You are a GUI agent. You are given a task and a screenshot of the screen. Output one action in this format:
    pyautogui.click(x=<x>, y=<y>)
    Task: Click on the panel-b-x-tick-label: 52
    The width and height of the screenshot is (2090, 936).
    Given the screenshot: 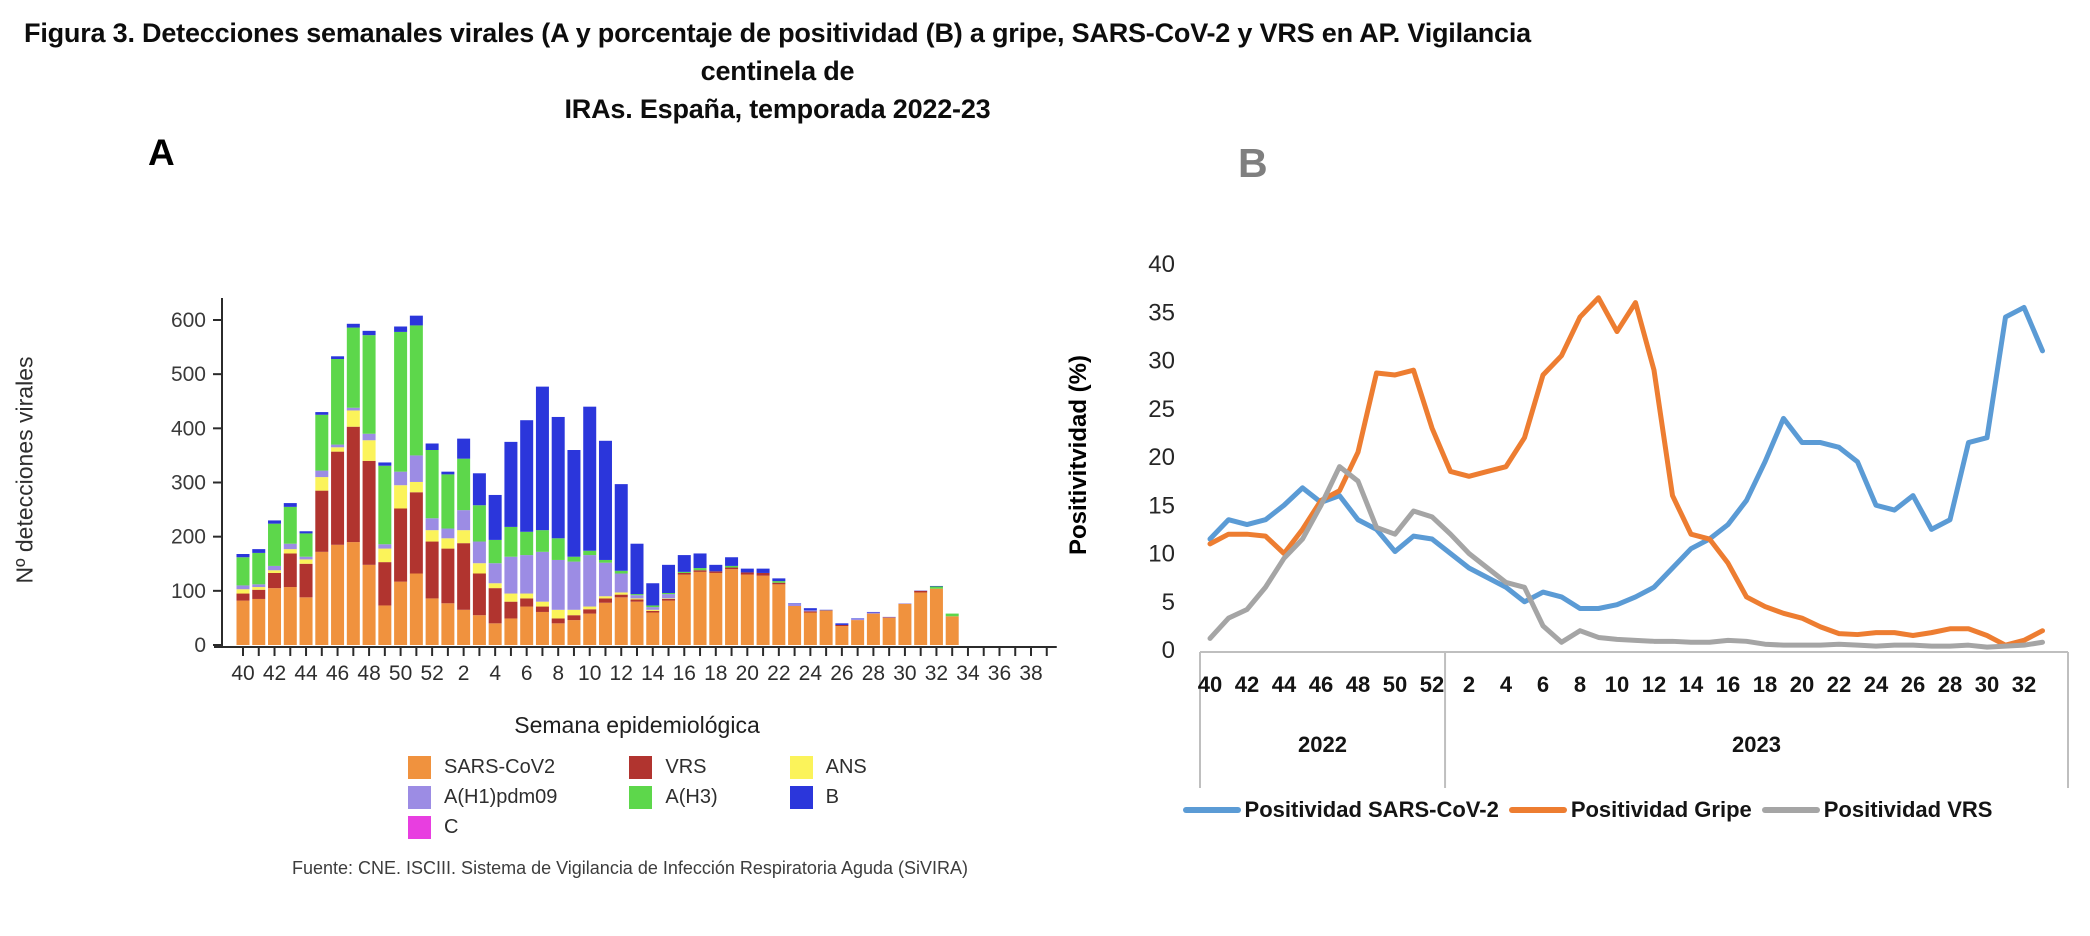 What is the action you would take?
    pyautogui.click(x=1432, y=684)
    